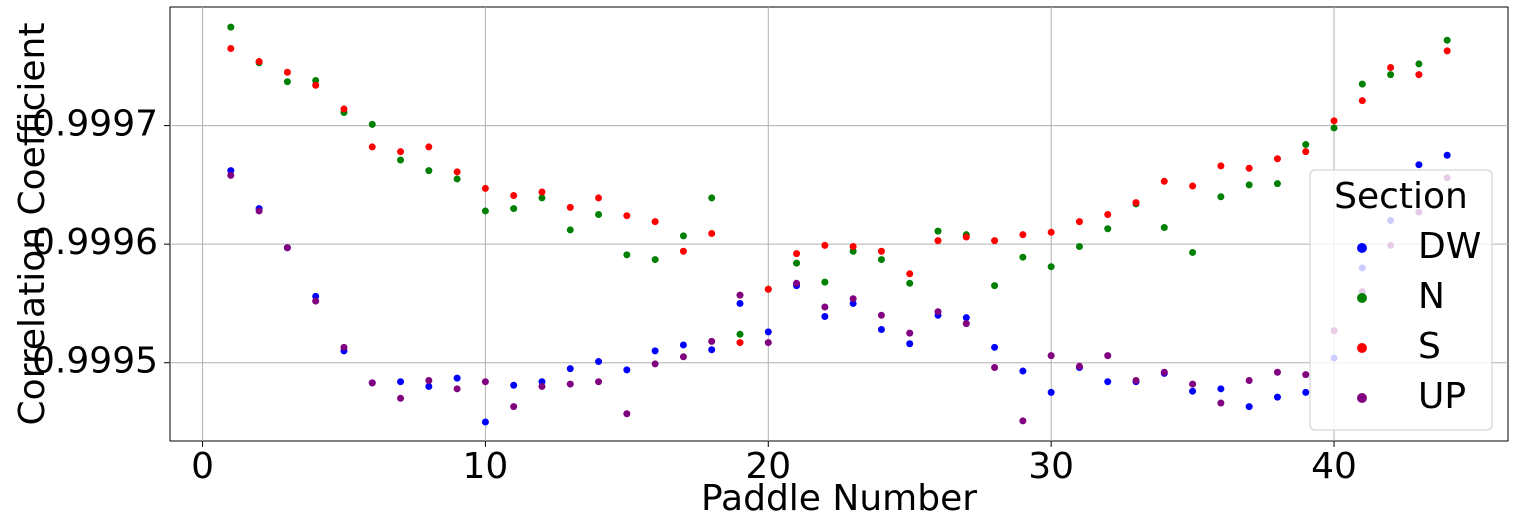 The image size is (1516, 526). Describe the element at coordinates (95, 361) in the screenshot. I see `y-tick-label: 0.9995` at that location.